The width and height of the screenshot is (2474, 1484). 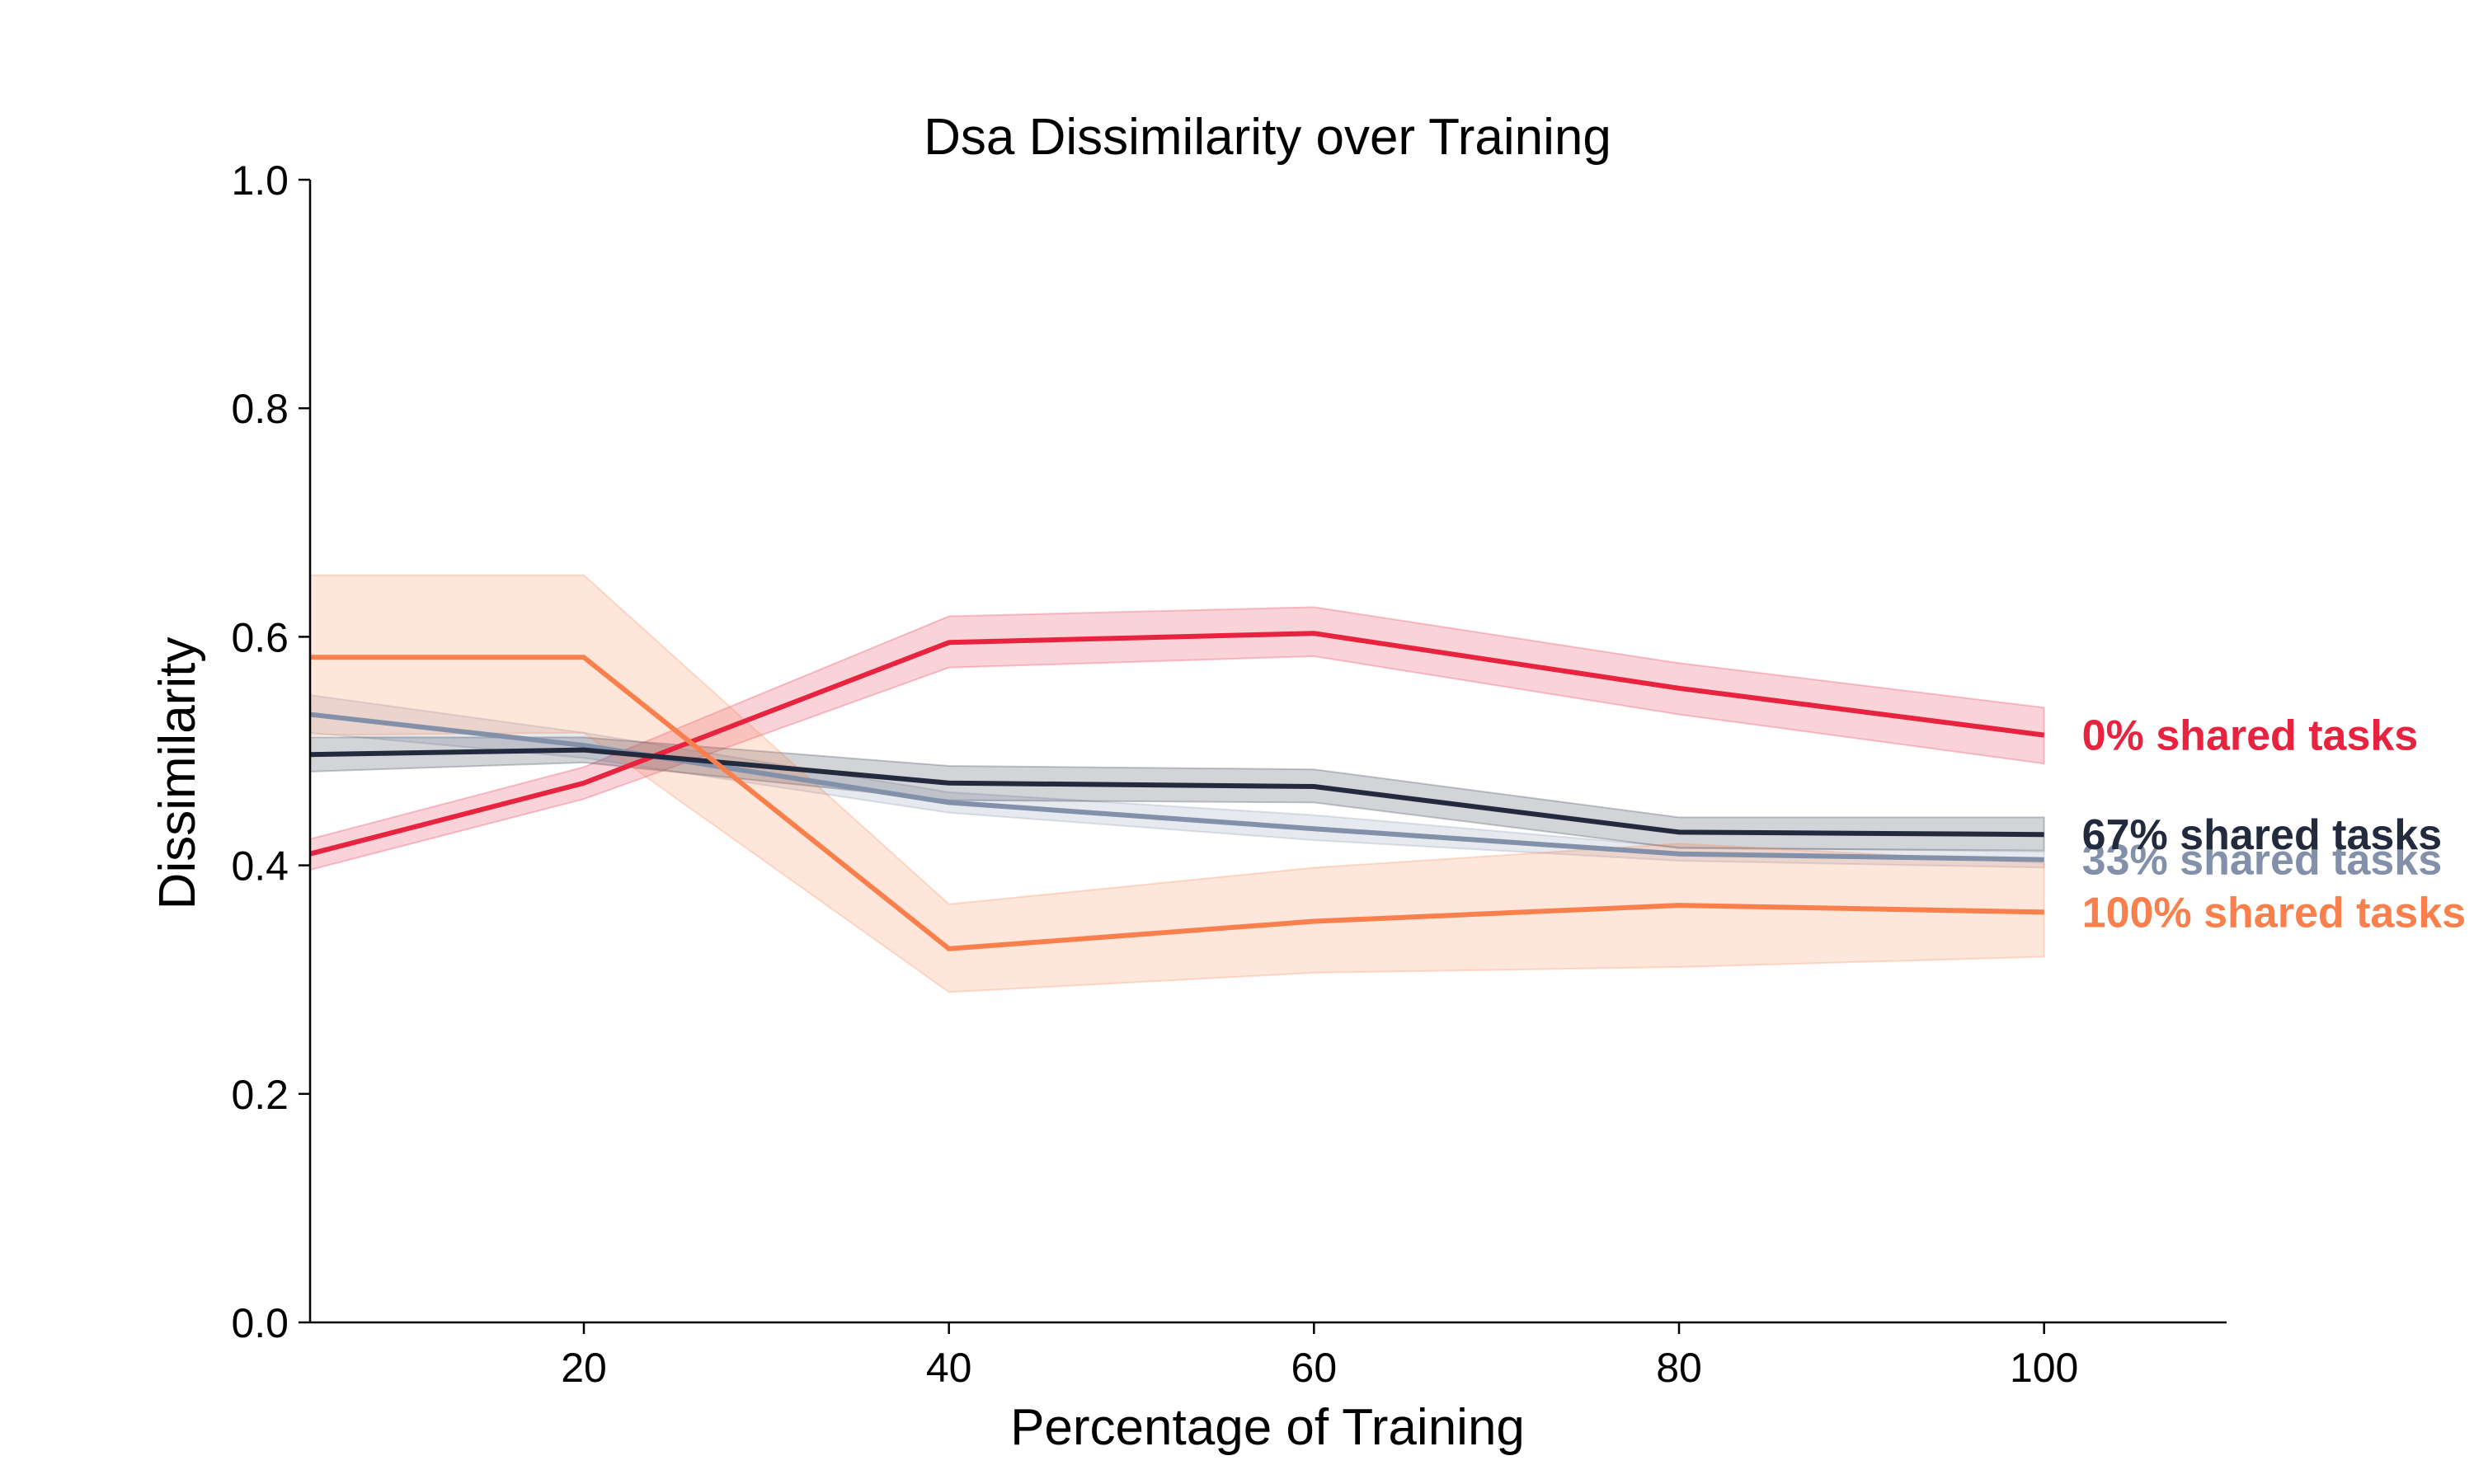 What do you see at coordinates (2044, 1368) in the screenshot?
I see `x-tick-label: 100` at bounding box center [2044, 1368].